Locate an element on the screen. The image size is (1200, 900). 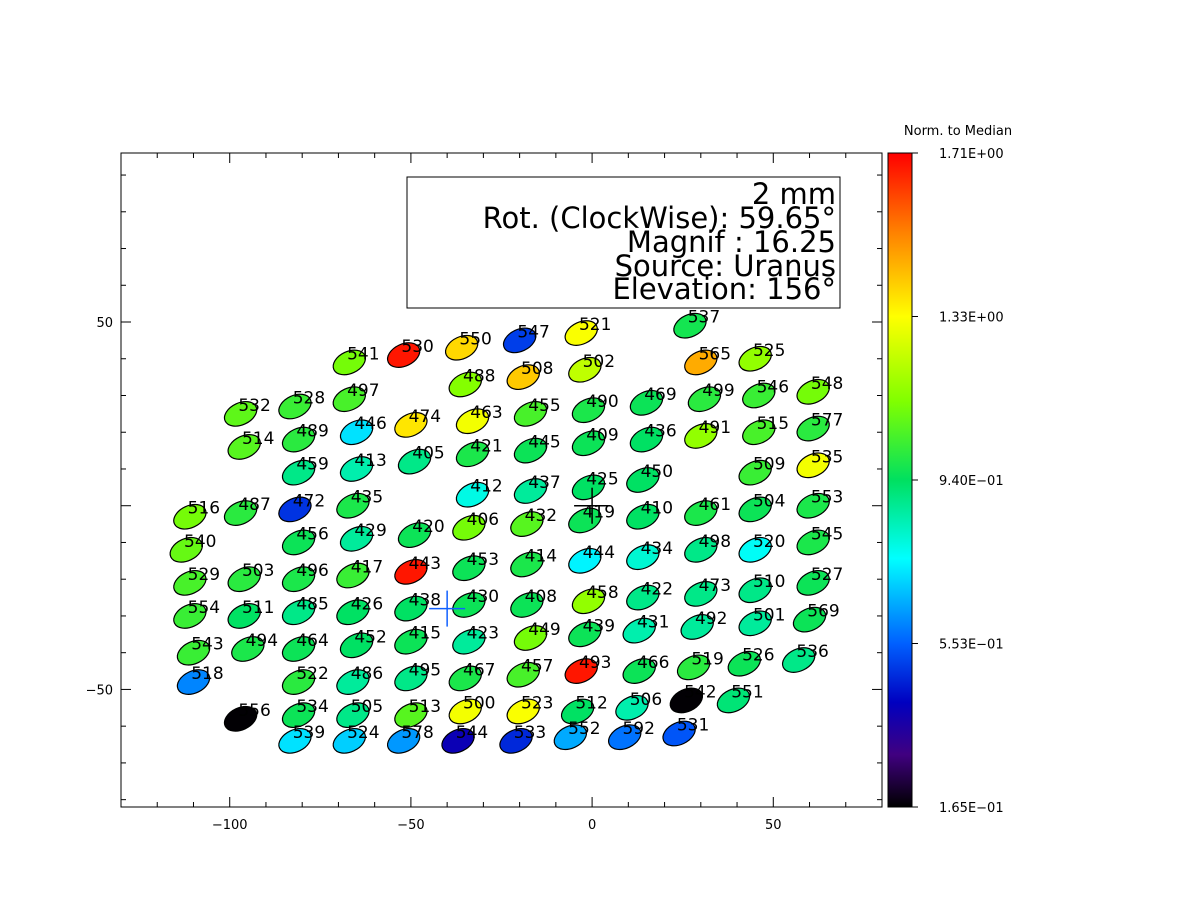
detector-label: 544 is located at coordinates (472, 733).